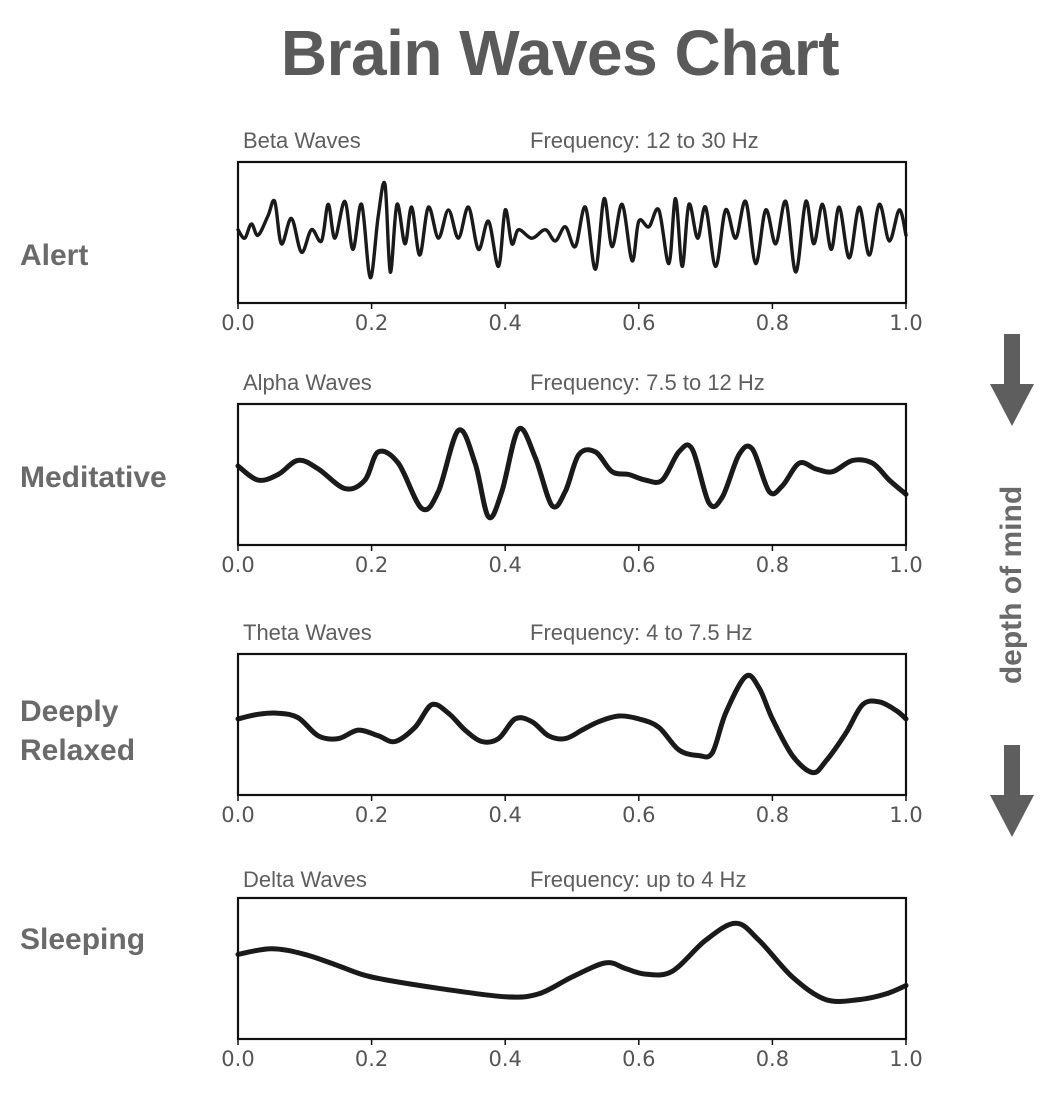 The image size is (1053, 1094). Describe the element at coordinates (638, 879) in the screenshot. I see `panel-frequency-delta: Frequency: up to 4 Hz` at that location.